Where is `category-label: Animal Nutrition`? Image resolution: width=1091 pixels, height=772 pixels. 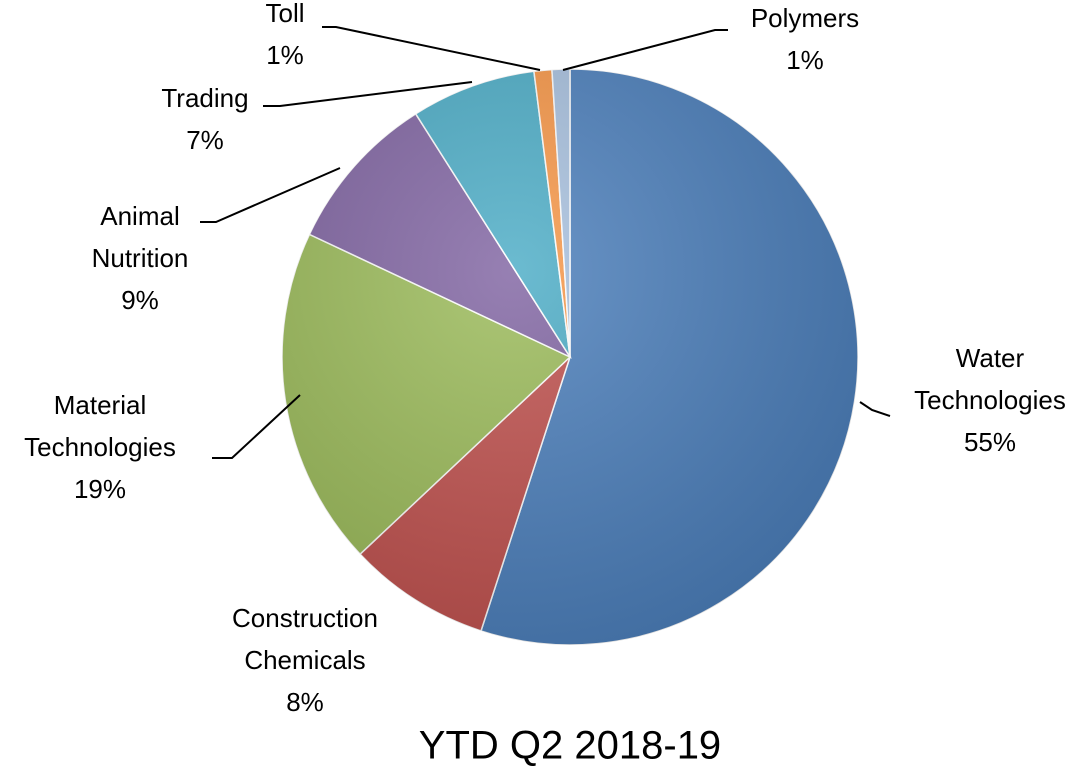 category-label: Animal Nutrition is located at coordinates (140, 237).